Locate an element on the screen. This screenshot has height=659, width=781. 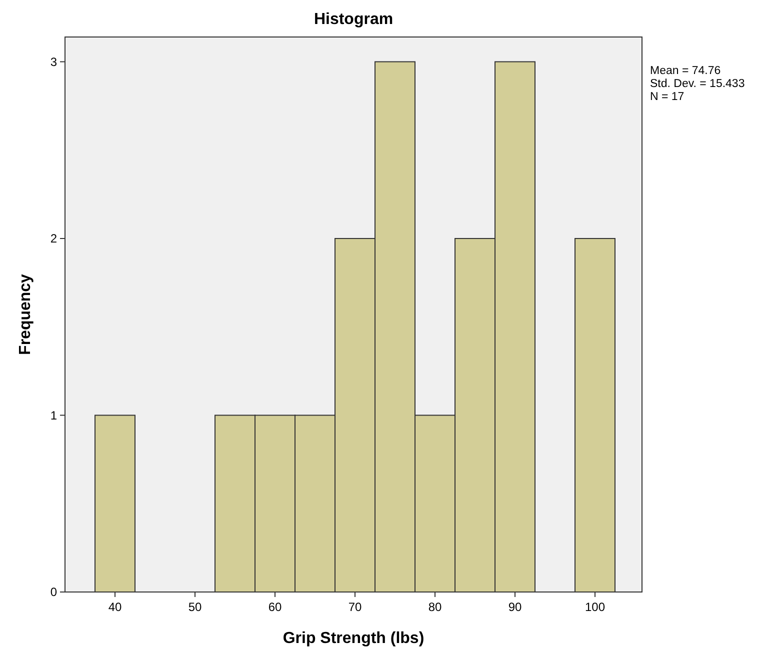
x-tick-label: 100 is located at coordinates (595, 607).